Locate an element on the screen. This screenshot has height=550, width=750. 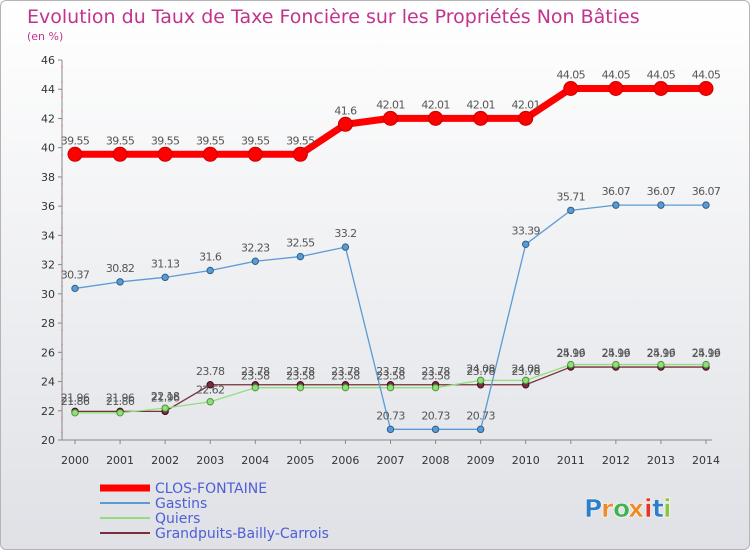
legend-label-grandpuits-bailly-carrois: Grandpuits-Bailly-Carrois is located at coordinates (242, 534).